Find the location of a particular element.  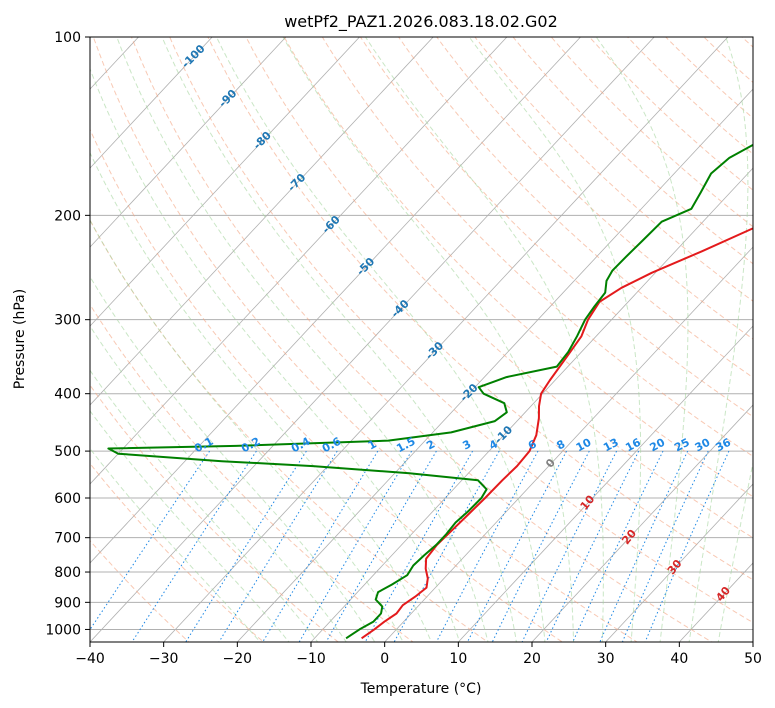

mixing-ratio-label: 0.1 is located at coordinates (203, 445).